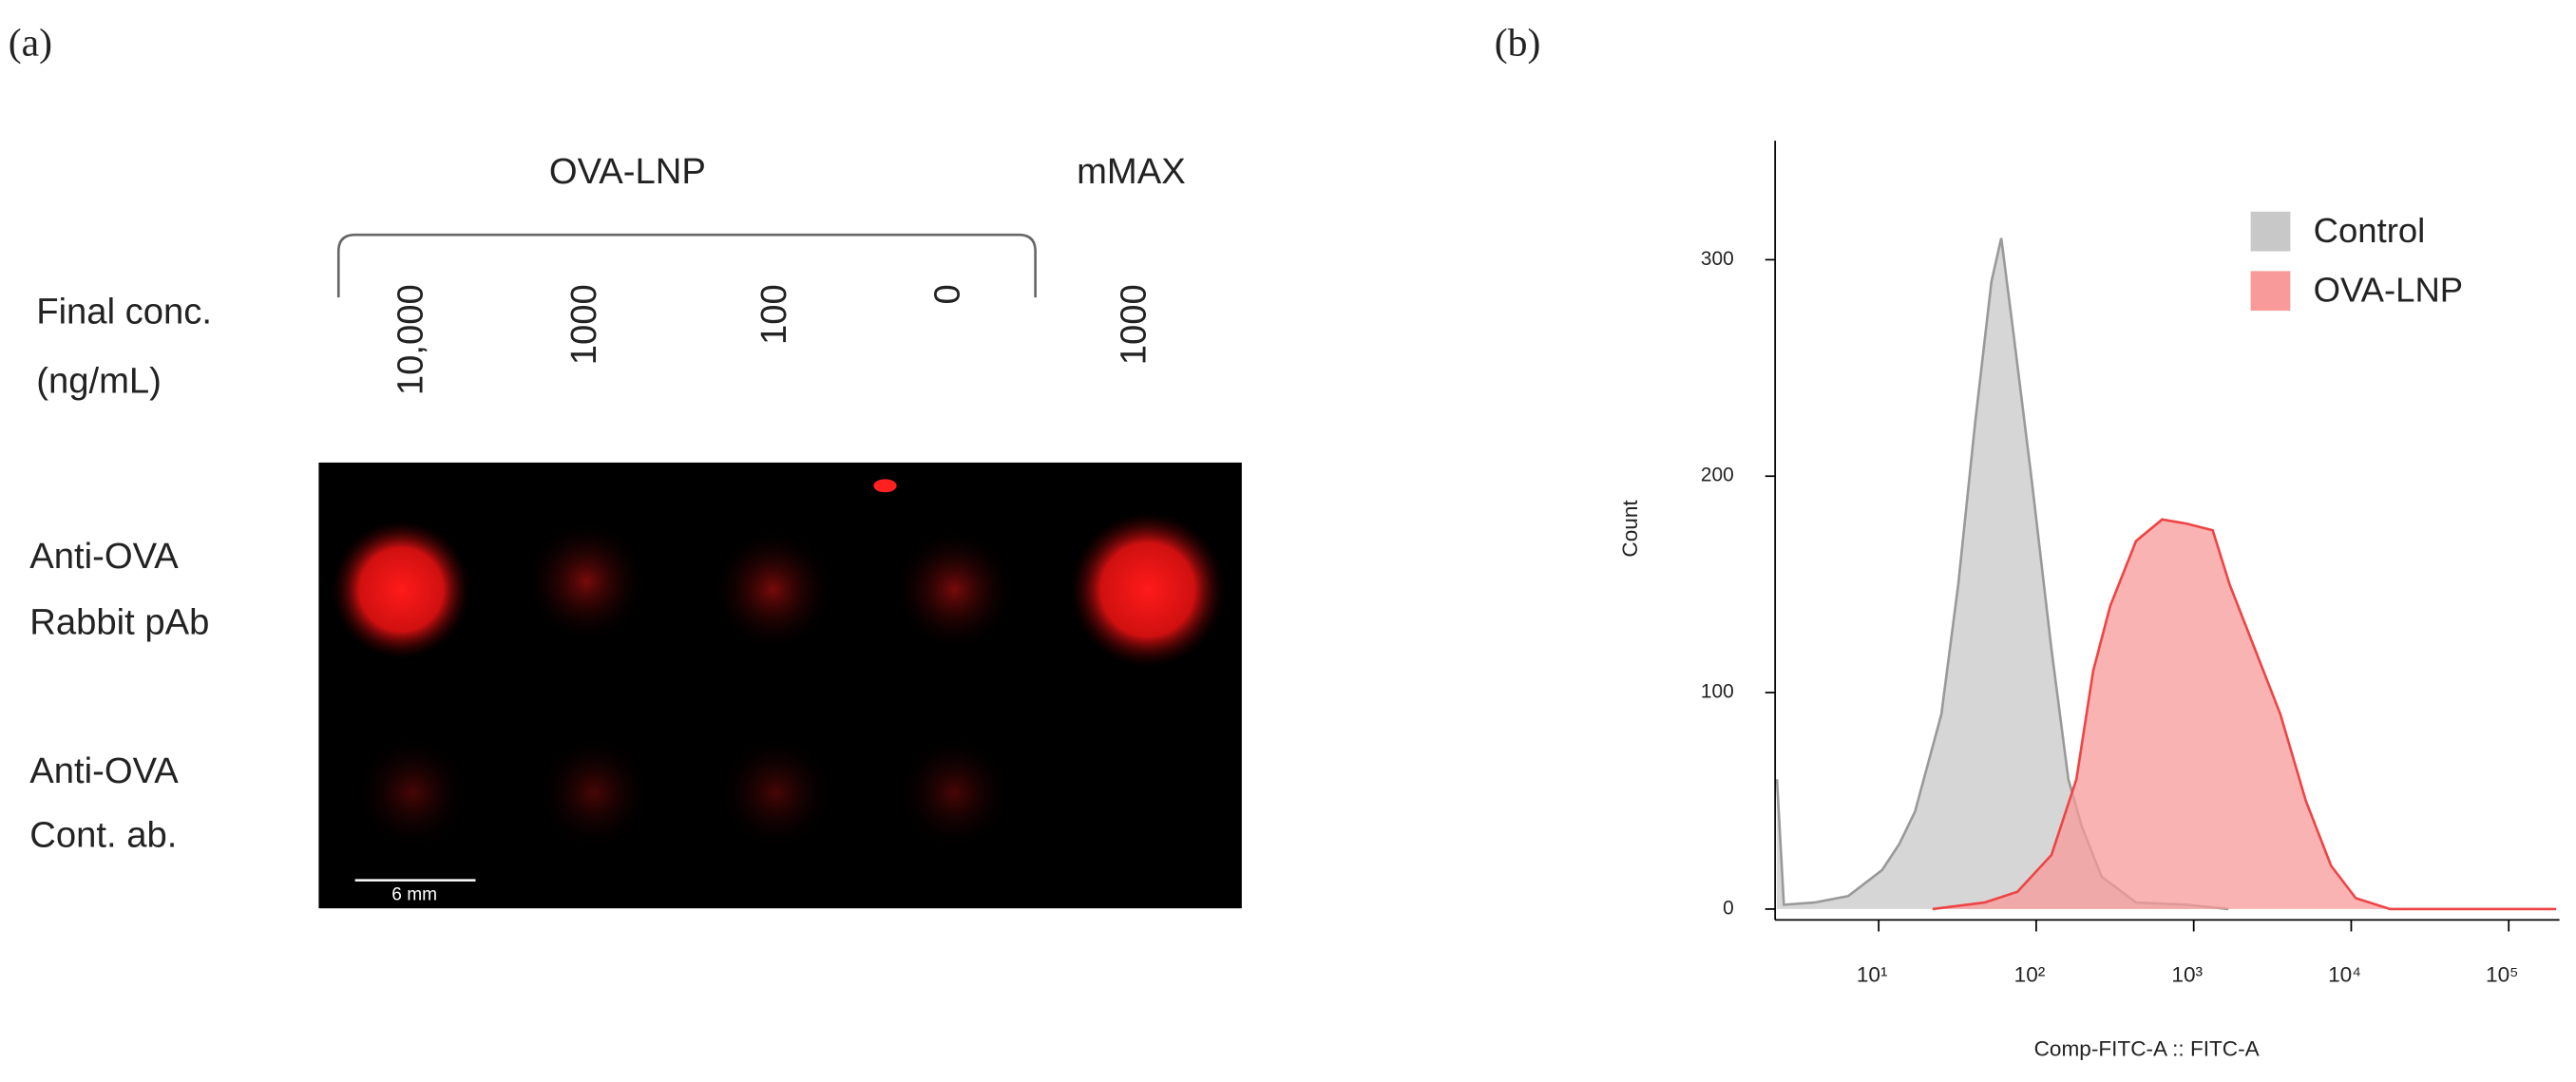 This screenshot has height=1082, width=2576. I want to click on y-tick-label: 300, so click(1717, 259).